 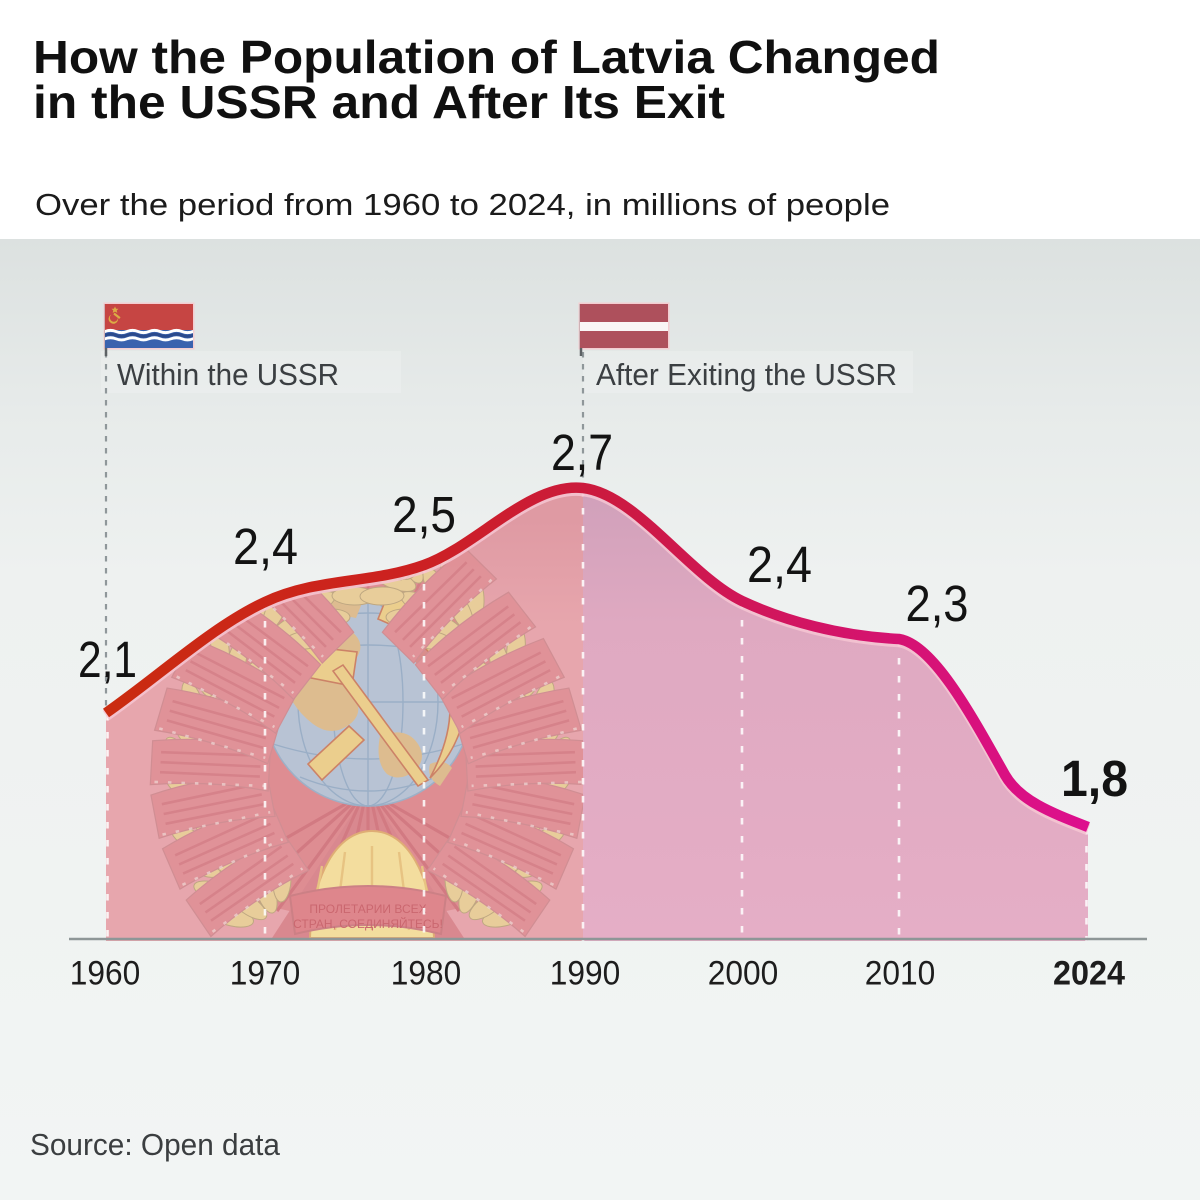 I want to click on svg-text: Within the USSR, so click(x=228, y=374).